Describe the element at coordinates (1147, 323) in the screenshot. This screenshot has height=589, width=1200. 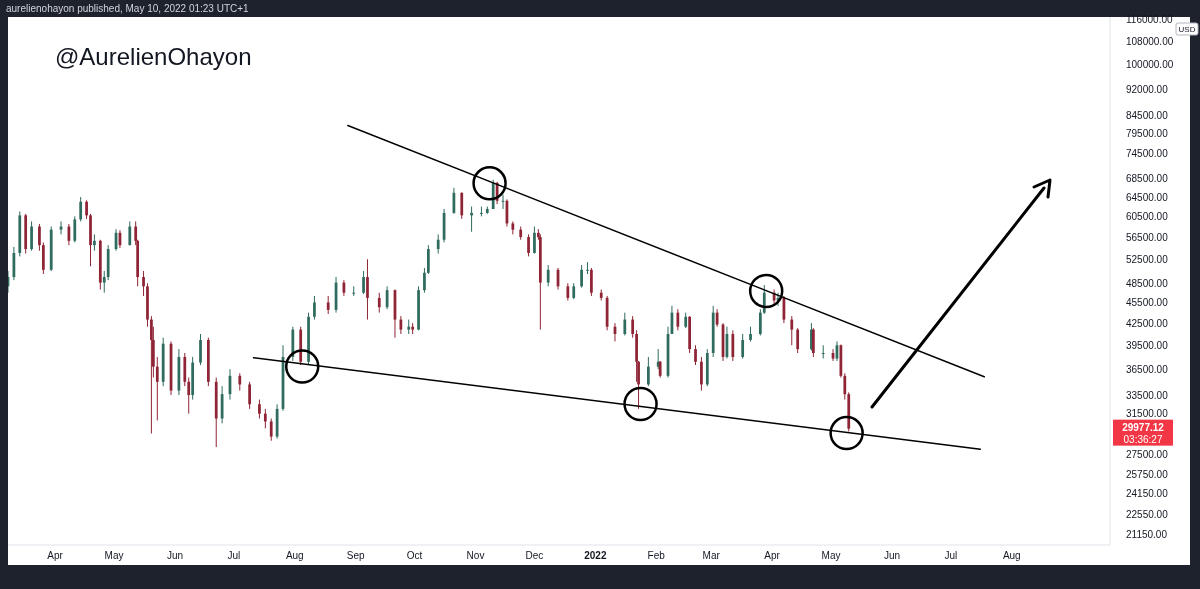
I see `y-tick-label: 42500.00` at that location.